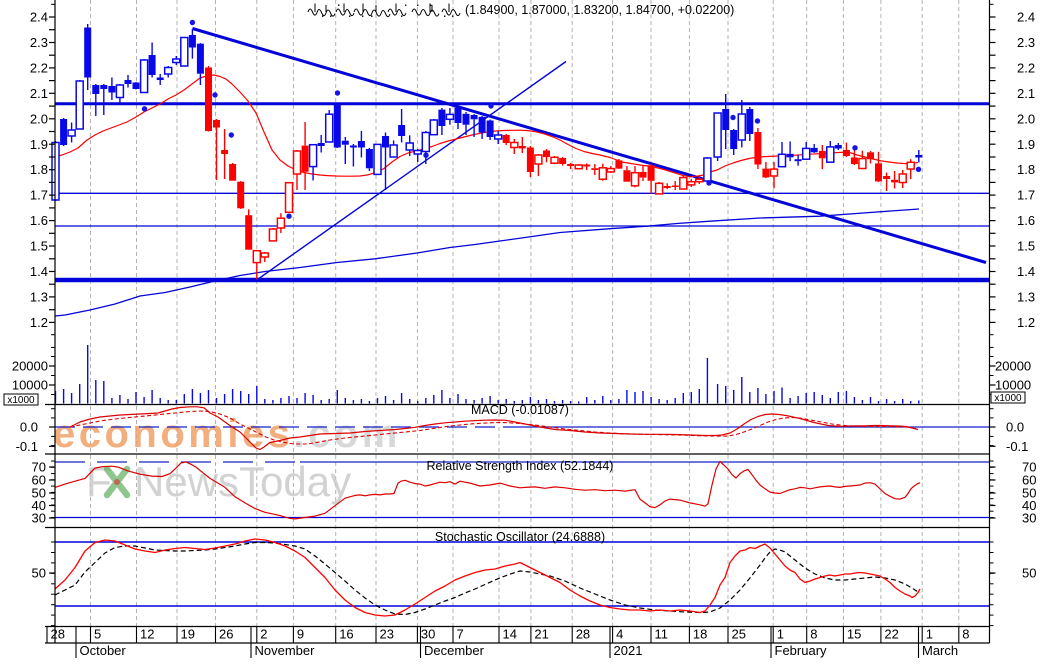 The image size is (1040, 664). Describe the element at coordinates (628, 650) in the screenshot. I see `svg-text: 2021` at that location.